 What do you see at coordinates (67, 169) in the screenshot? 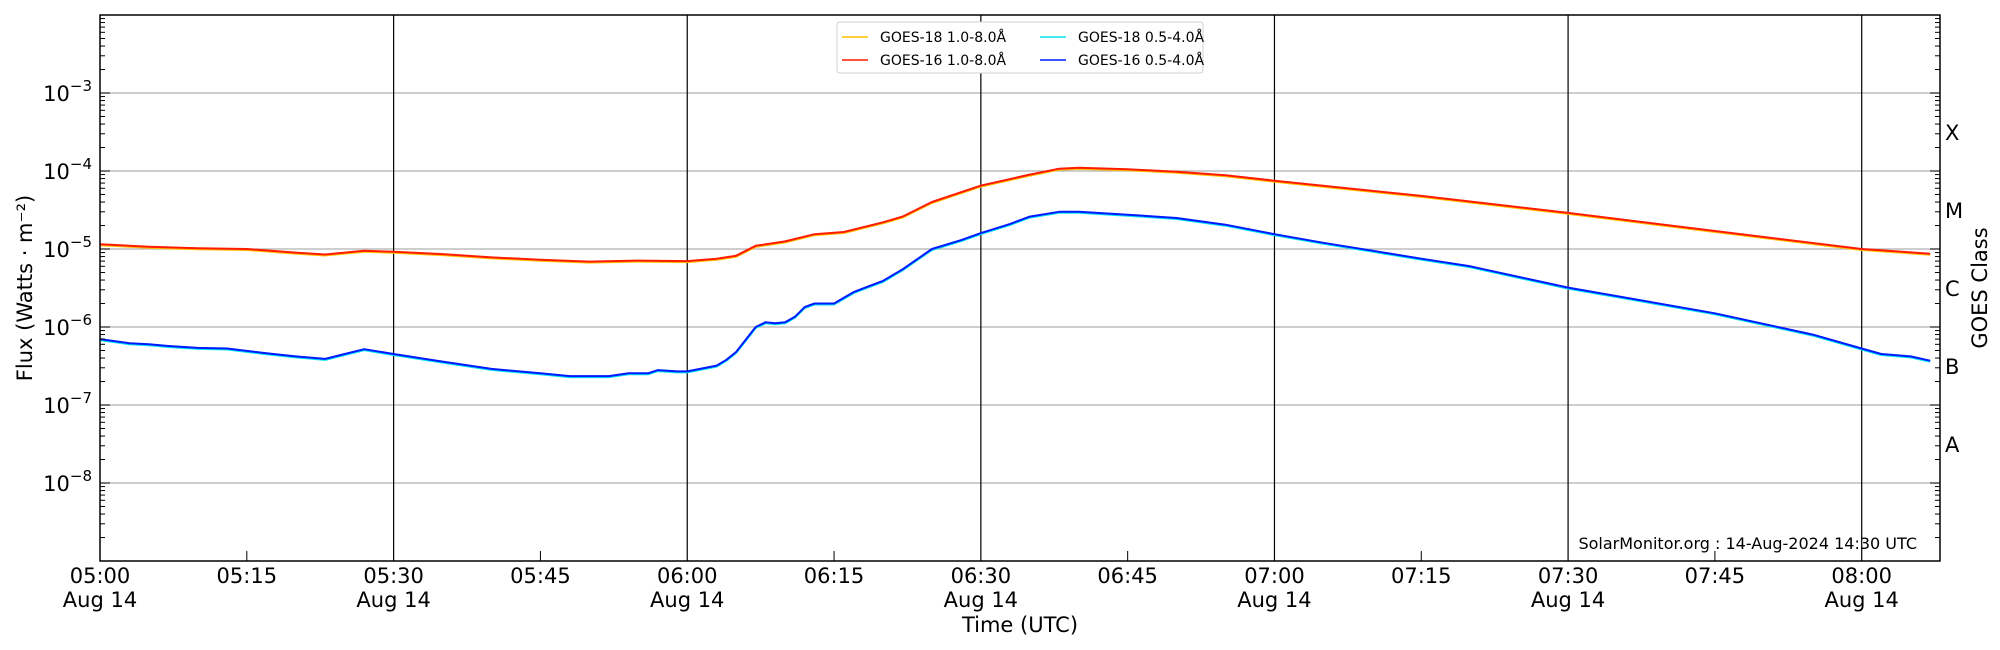
I see `y-tick-label: 10⁻⁴` at bounding box center [67, 169].